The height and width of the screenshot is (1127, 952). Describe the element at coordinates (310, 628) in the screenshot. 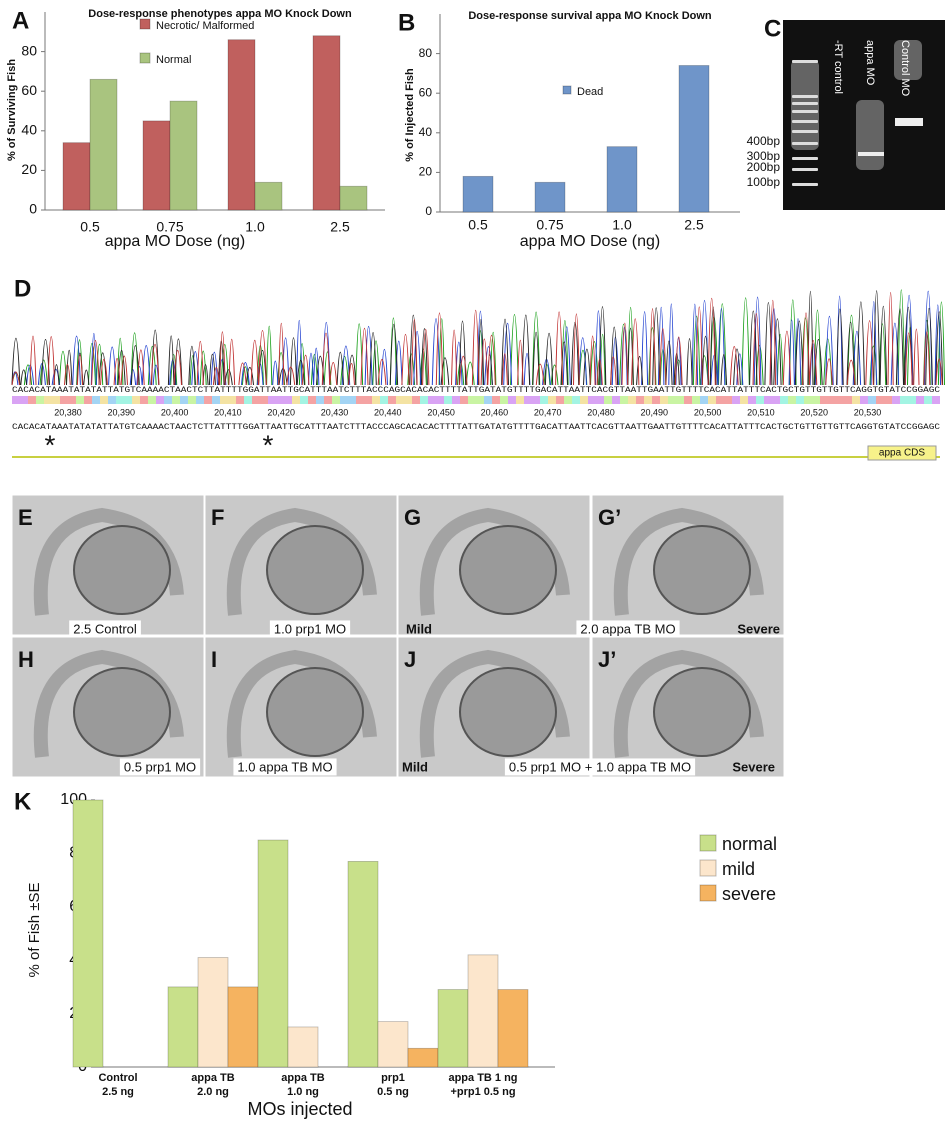

I see `image-caption: 1.0 prp1 MO` at that location.